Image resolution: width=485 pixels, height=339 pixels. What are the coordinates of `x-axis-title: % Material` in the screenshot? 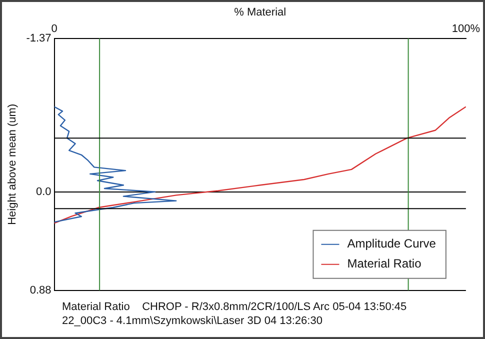 It's located at (260, 12).